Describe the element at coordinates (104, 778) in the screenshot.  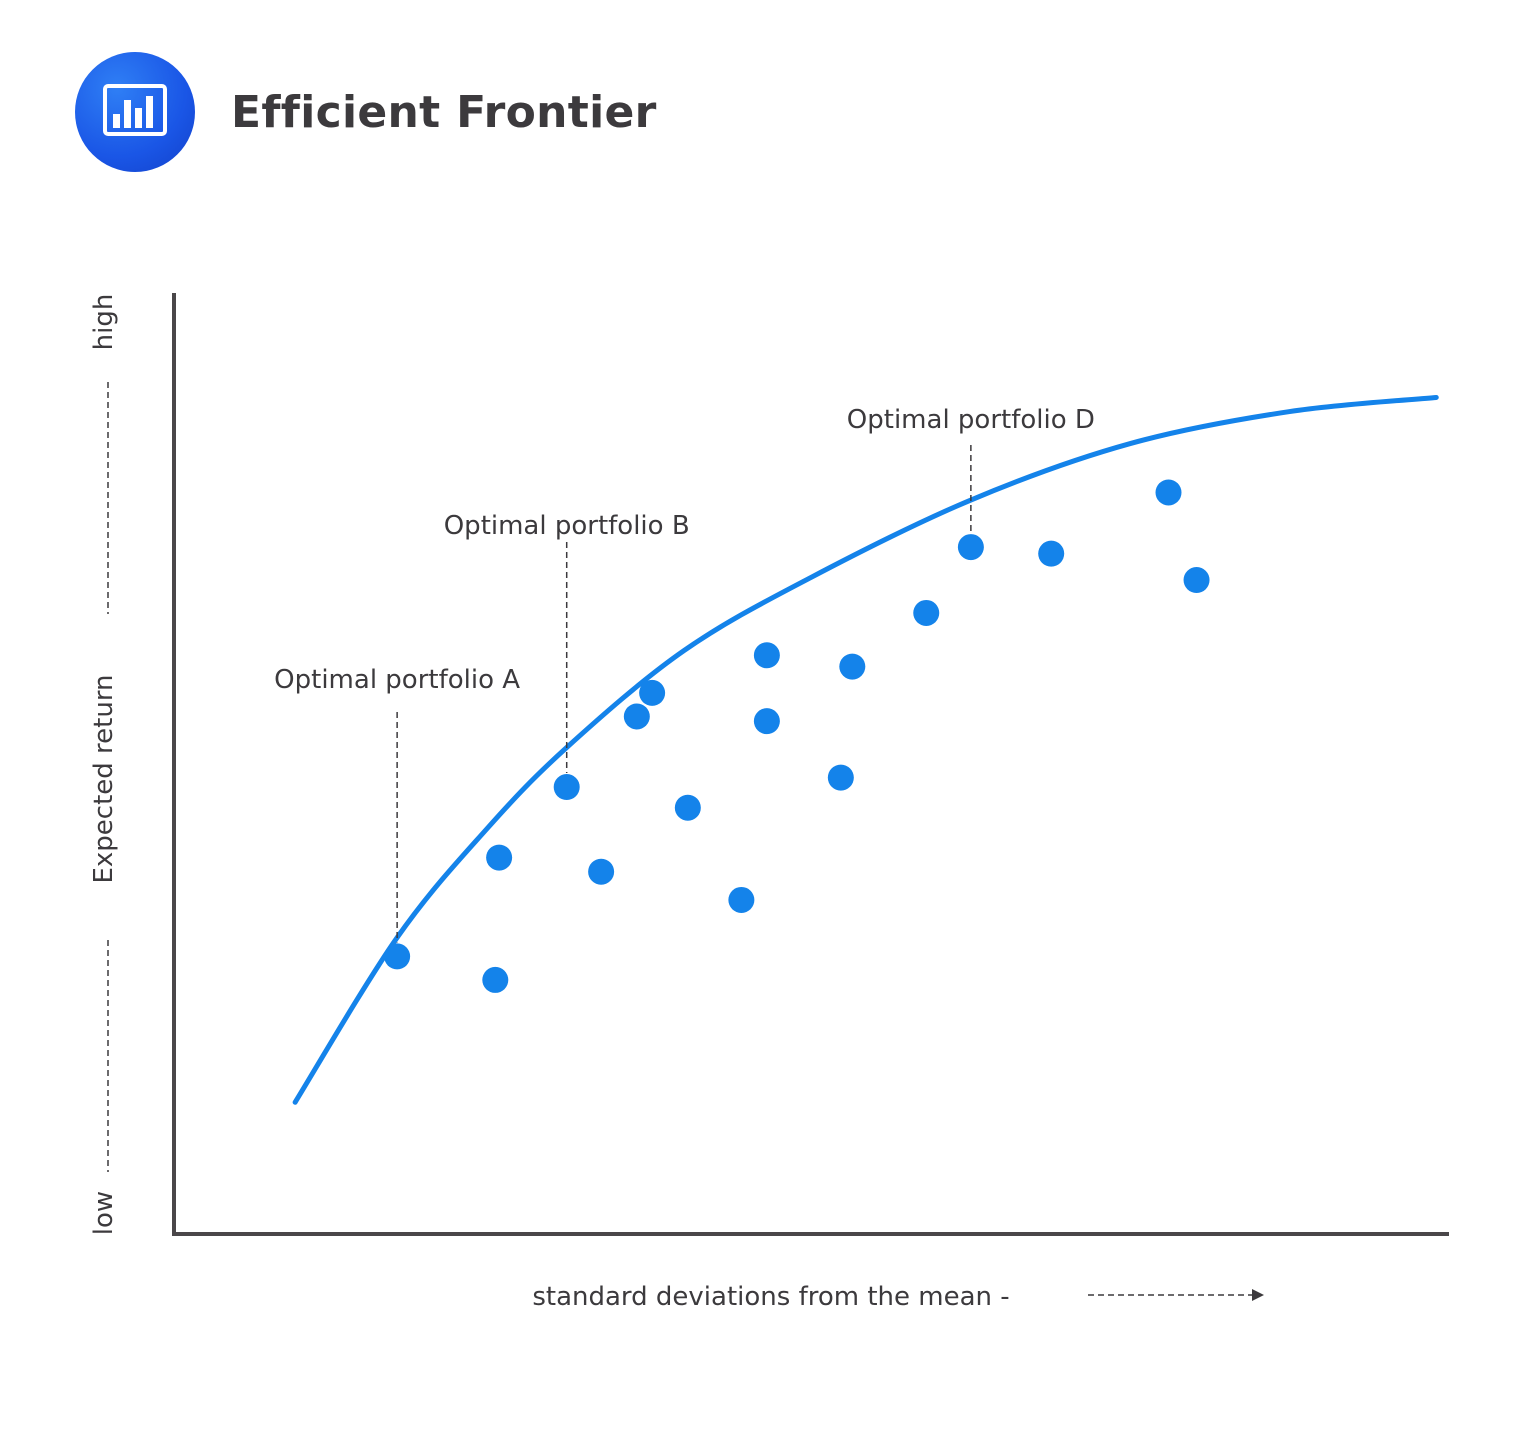
I see `y-axis-label: Expected return` at that location.